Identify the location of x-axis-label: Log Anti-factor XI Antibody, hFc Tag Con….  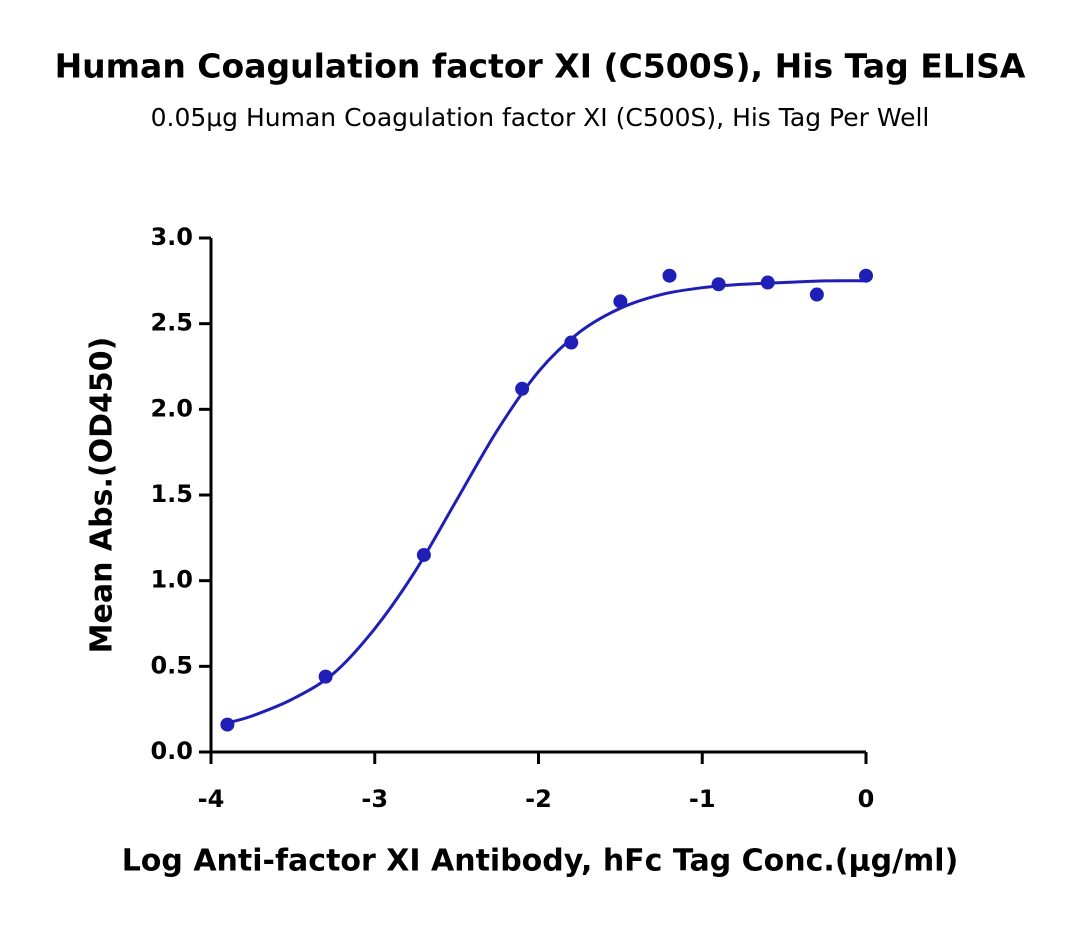
(540, 861).